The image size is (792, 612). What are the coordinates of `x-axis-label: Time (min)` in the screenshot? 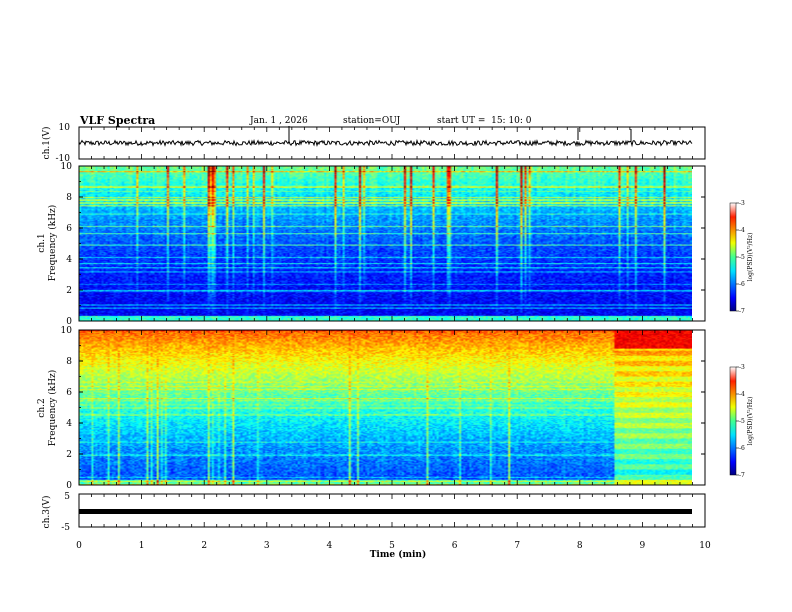 It's located at (398, 554).